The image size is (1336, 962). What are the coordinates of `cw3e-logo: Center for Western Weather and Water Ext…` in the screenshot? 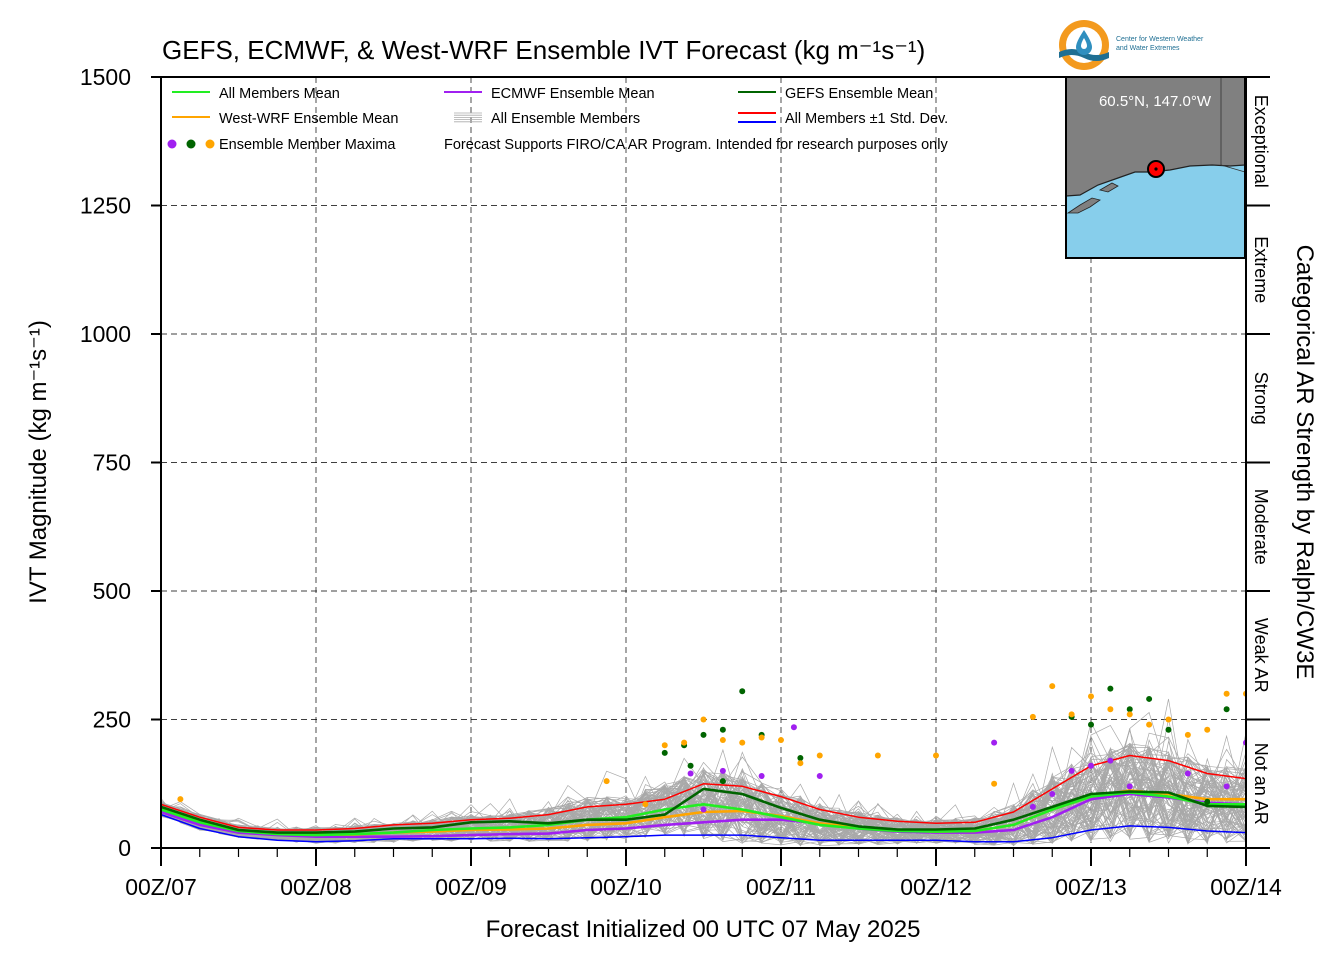 It's located at (1131, 45).